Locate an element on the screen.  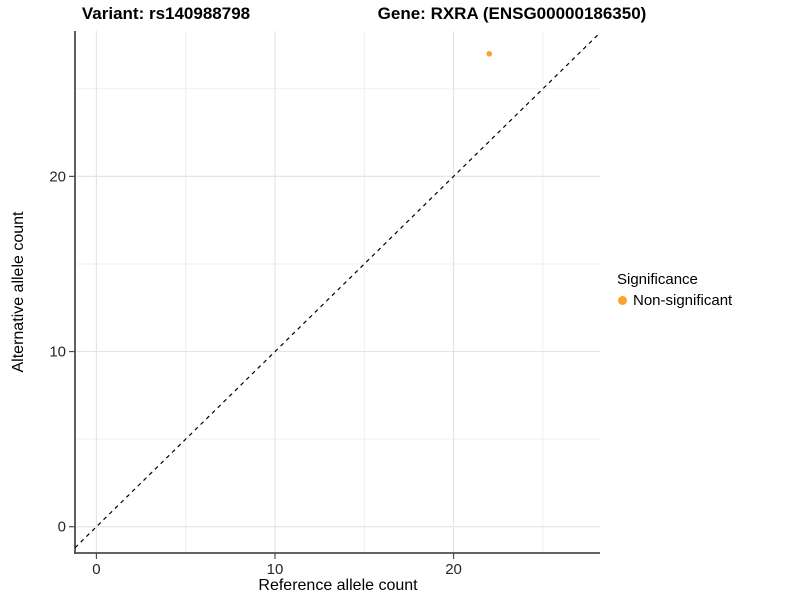
y-tick-label: 0 is located at coordinates (62, 527).